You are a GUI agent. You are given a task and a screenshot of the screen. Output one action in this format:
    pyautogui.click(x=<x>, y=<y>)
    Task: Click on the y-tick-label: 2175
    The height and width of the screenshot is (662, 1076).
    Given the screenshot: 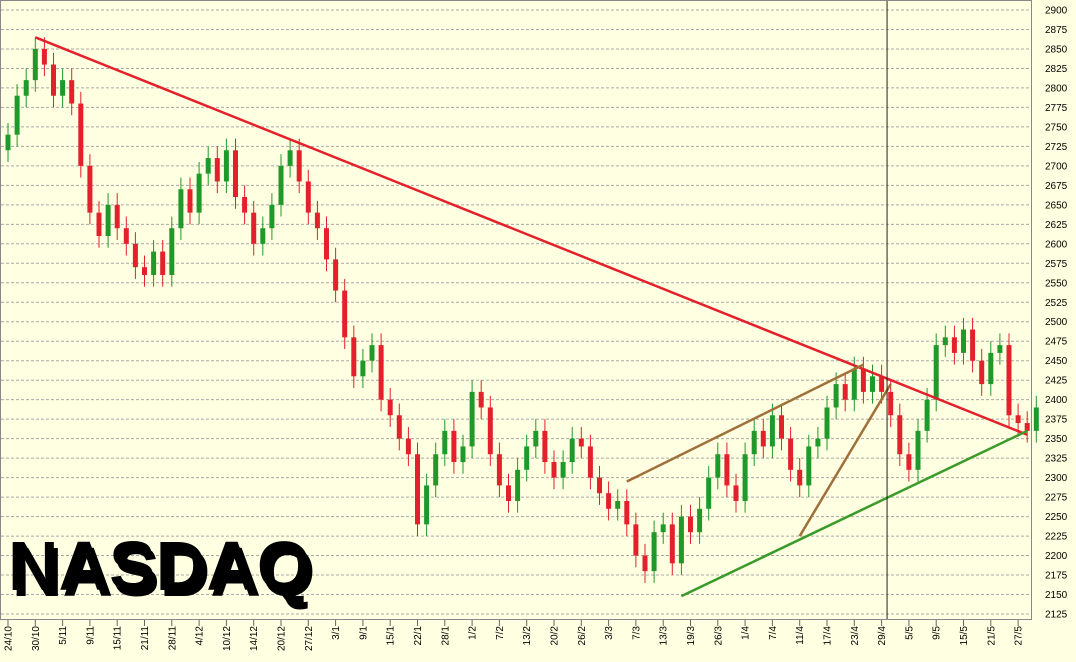 What is the action you would take?
    pyautogui.click(x=1056, y=576)
    